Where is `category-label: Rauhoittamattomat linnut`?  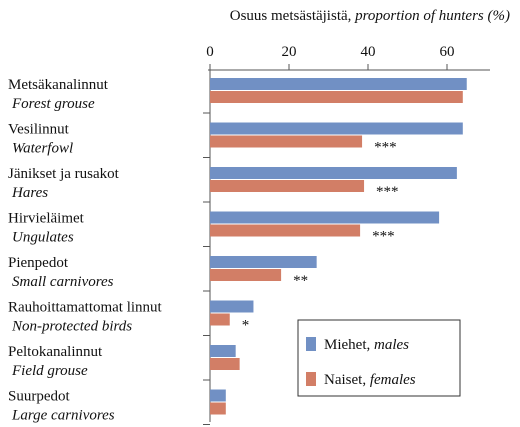
category-label: Rauhoittamattomat linnut is located at coordinates (85, 308).